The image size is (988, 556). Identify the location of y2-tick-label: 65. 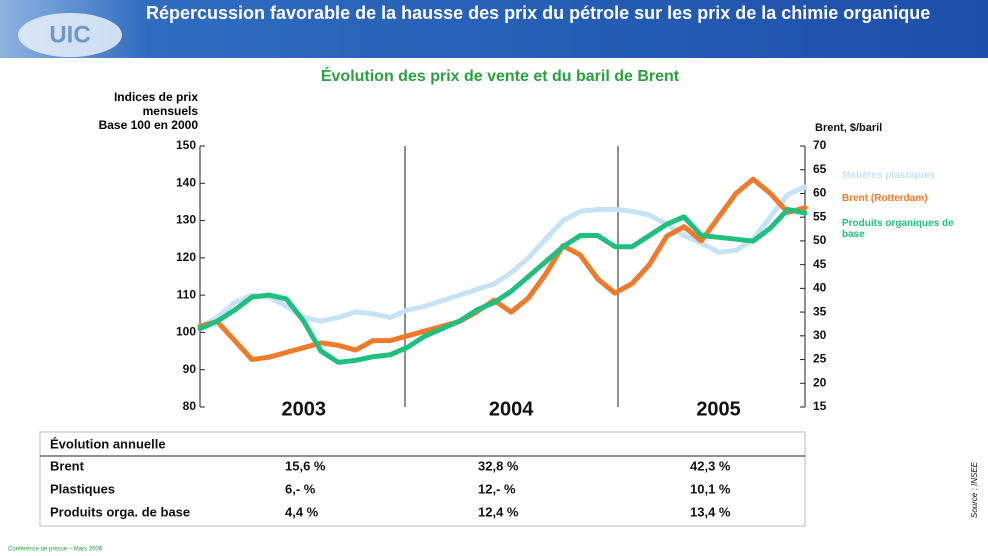
(820, 169).